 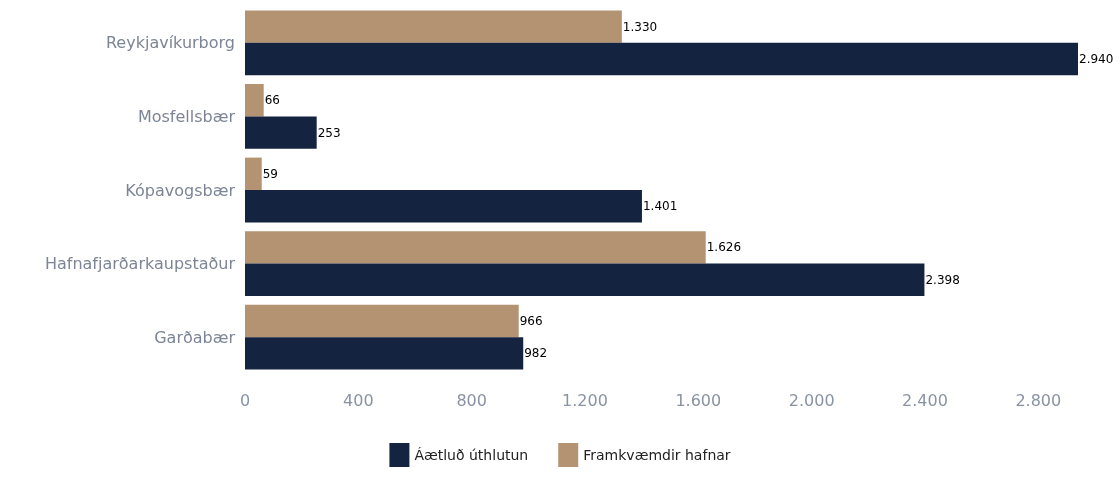 I want to click on y-tick-label: Garðabær, so click(x=195, y=337).